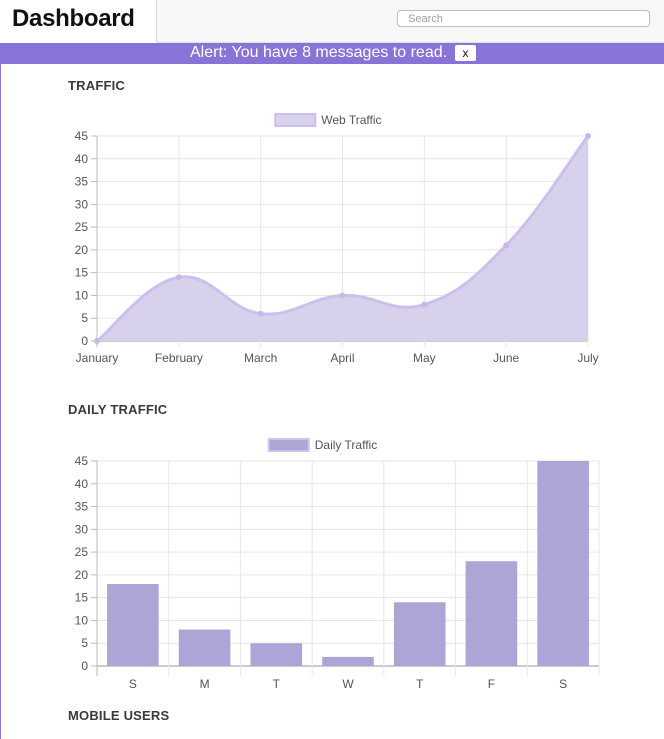  I want to click on x-tick-label: M, so click(205, 684).